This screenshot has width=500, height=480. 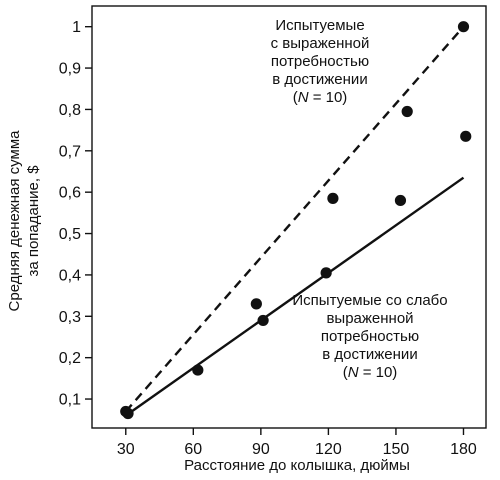 What do you see at coordinates (70, 69) in the screenshot?
I see `y-tick-label: 0,9` at bounding box center [70, 69].